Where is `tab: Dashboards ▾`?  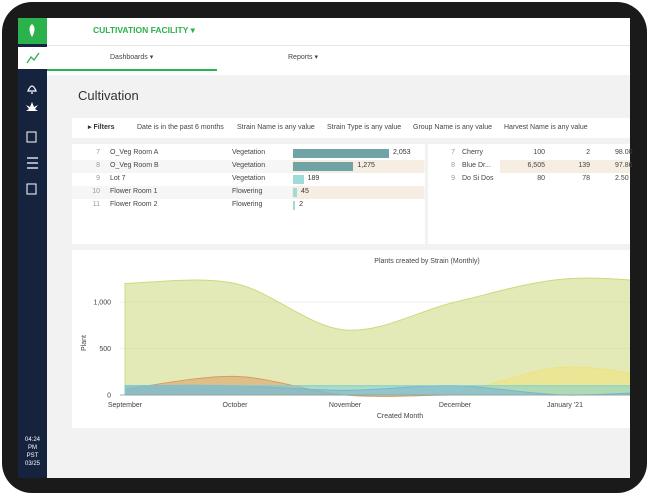 tab: Dashboards ▾ is located at coordinates (132, 57).